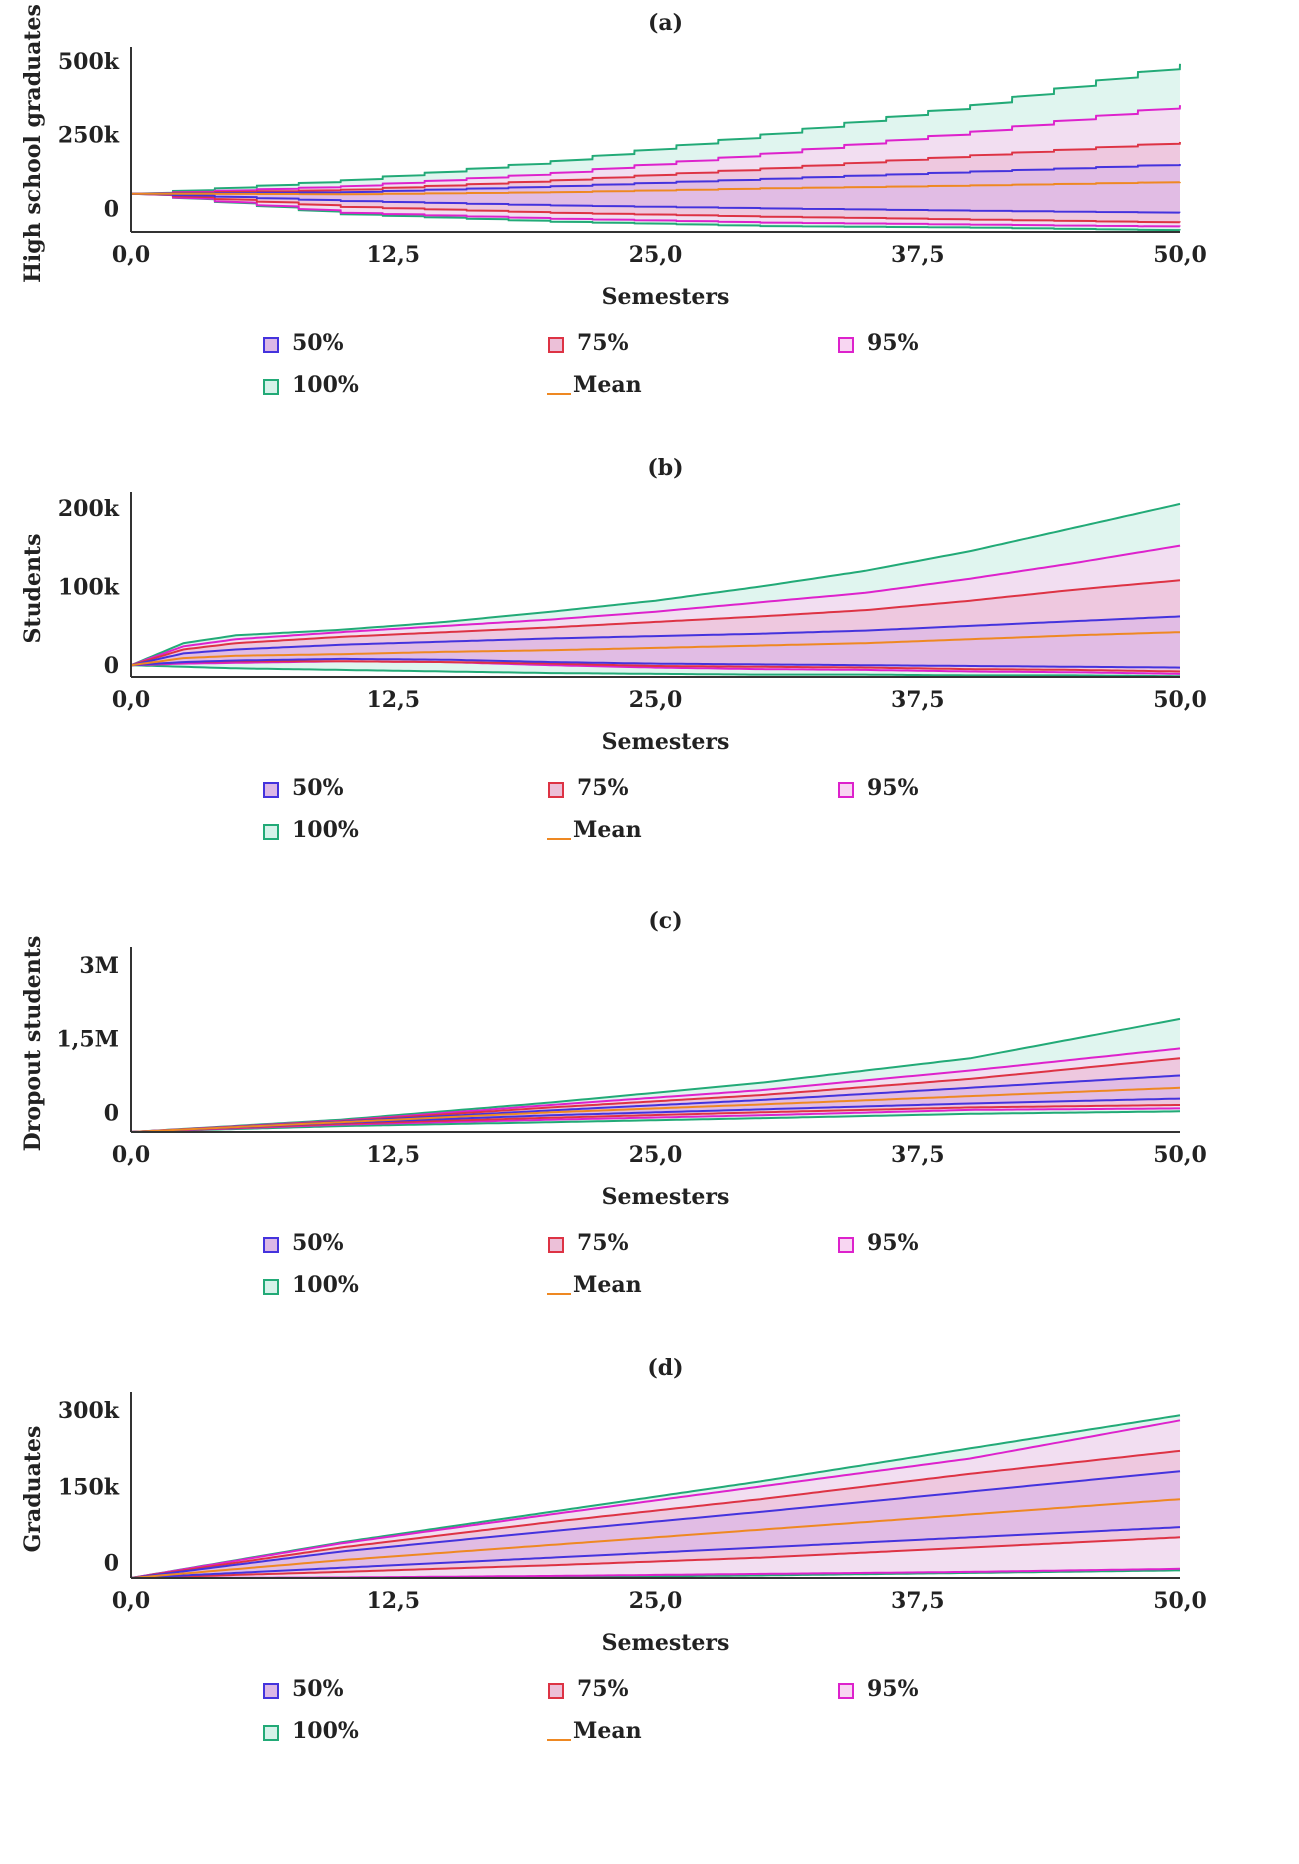 The image size is (1299, 1864). Describe the element at coordinates (33, 589) in the screenshot. I see `y-axis-title: Students` at that location.